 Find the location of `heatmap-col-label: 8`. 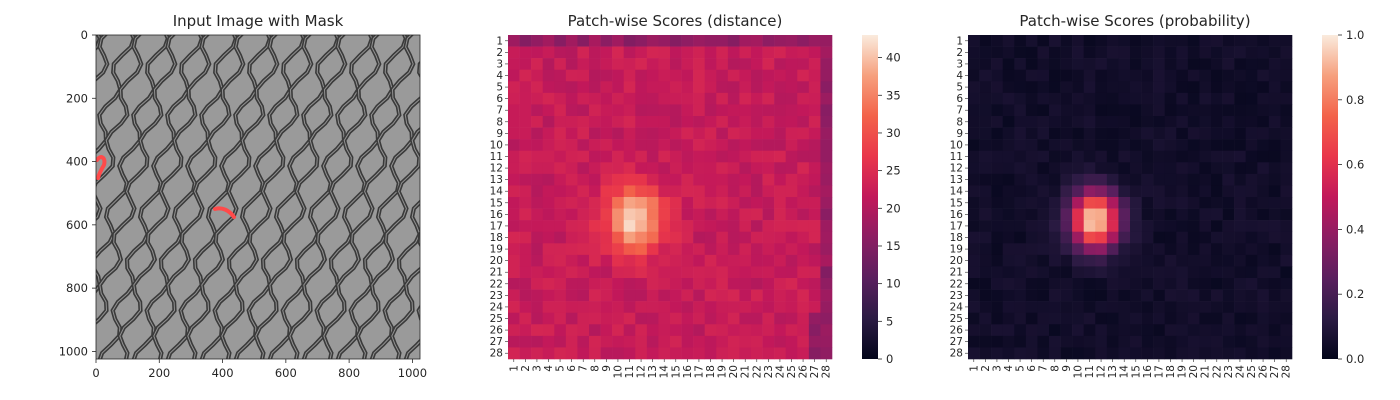

heatmap-col-label: 8 is located at coordinates (1055, 368).